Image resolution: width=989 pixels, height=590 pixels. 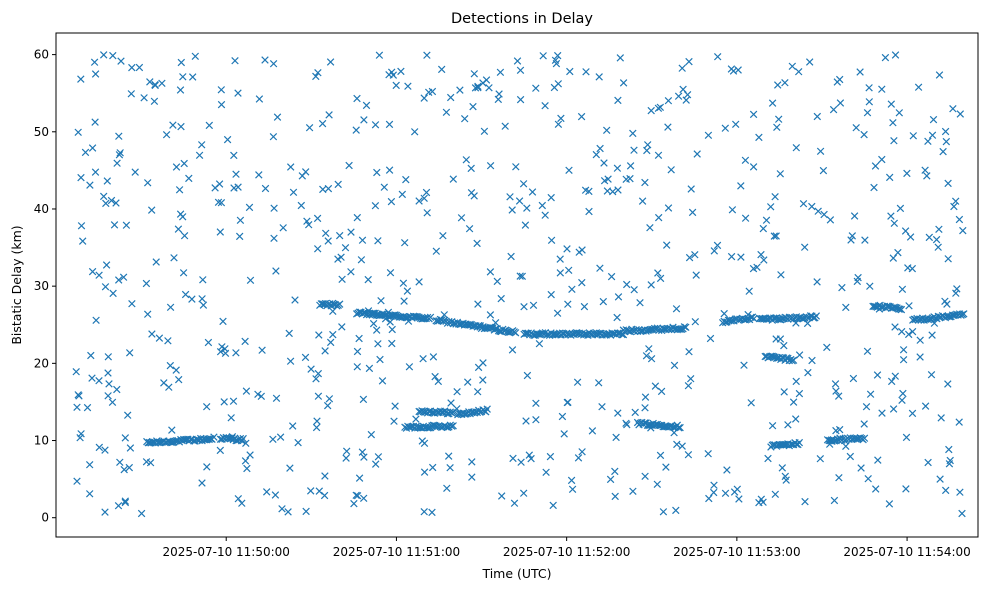 I want to click on x-tick-label: 2025-07-10 11:50:00, so click(x=225, y=552).